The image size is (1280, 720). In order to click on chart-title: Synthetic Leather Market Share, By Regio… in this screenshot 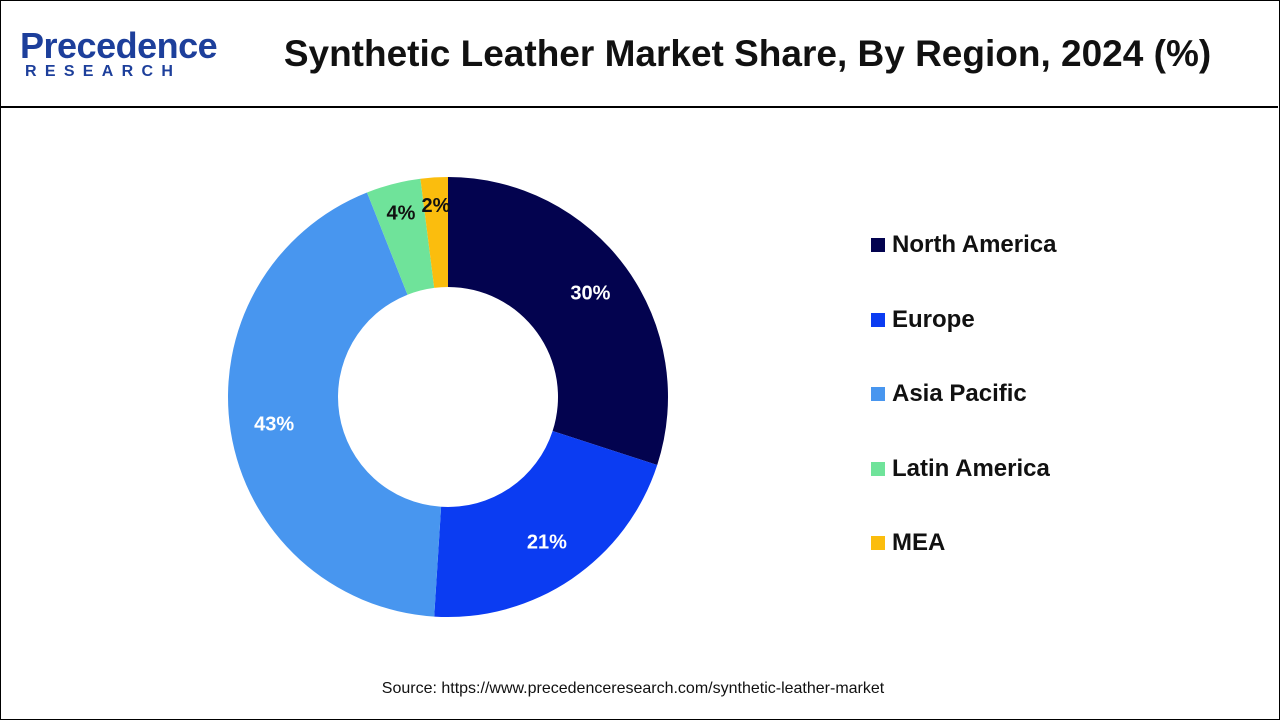, I will do `click(747, 53)`.